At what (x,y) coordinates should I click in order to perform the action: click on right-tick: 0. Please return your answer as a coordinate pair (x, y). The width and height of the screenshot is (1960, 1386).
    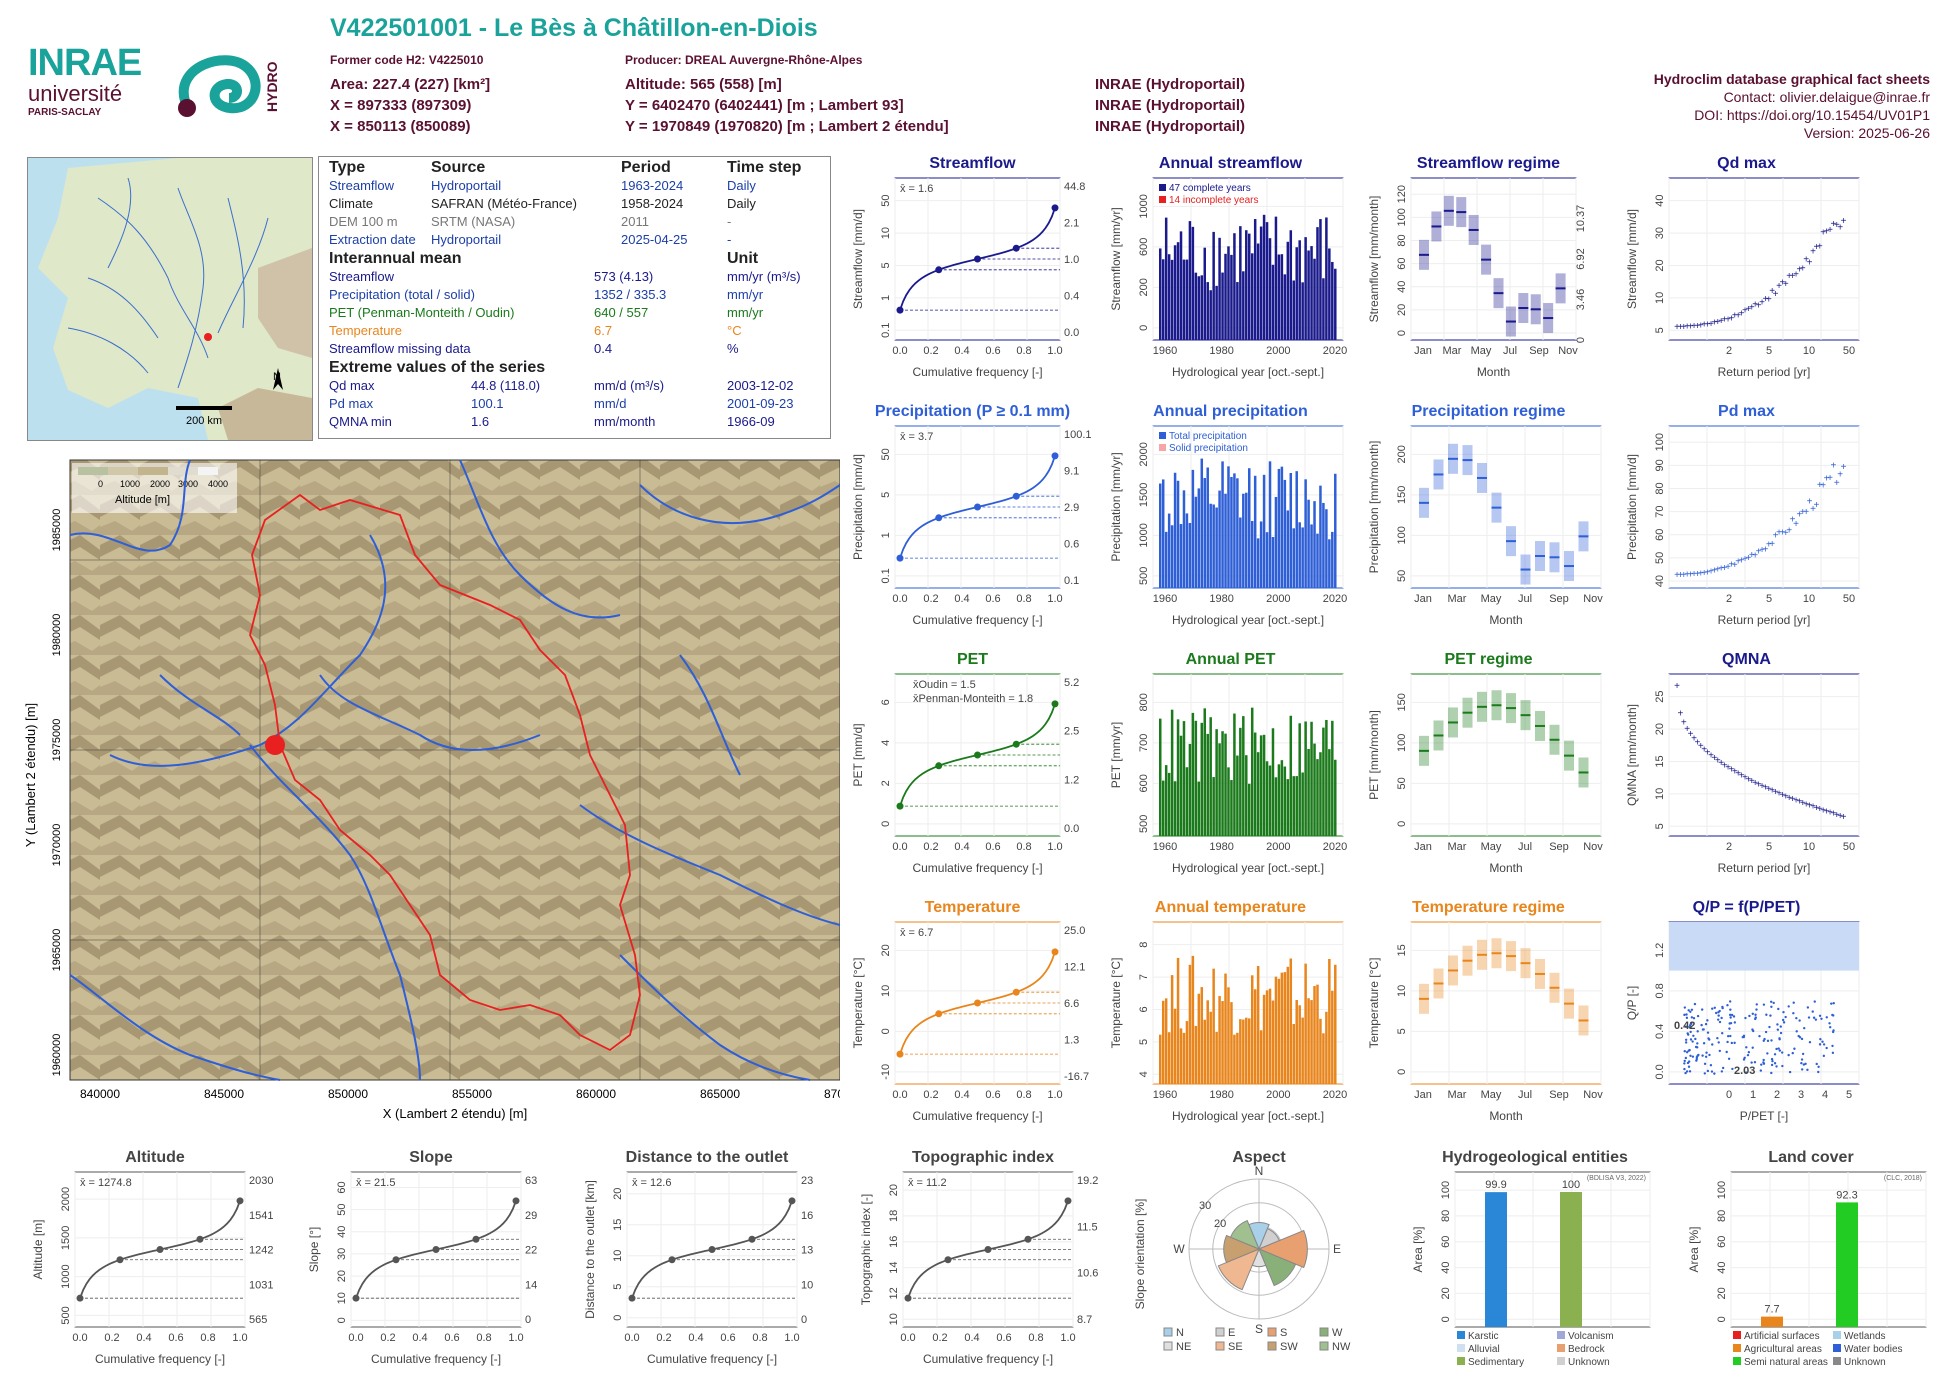
    Looking at the image, I should click on (1581, 340).